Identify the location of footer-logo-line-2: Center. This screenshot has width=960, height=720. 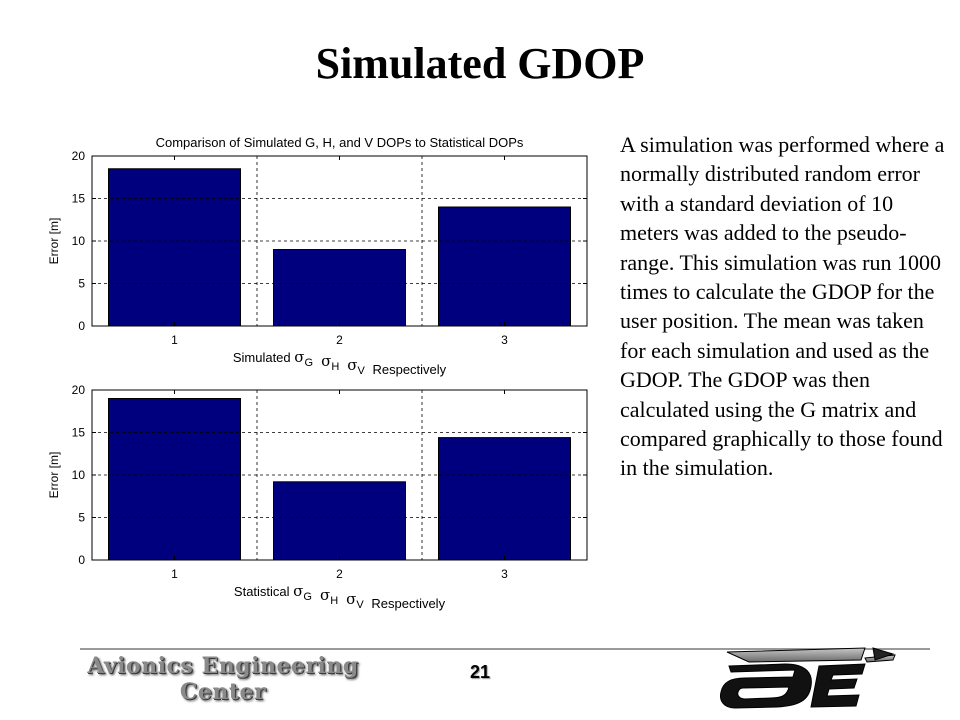
(223, 692).